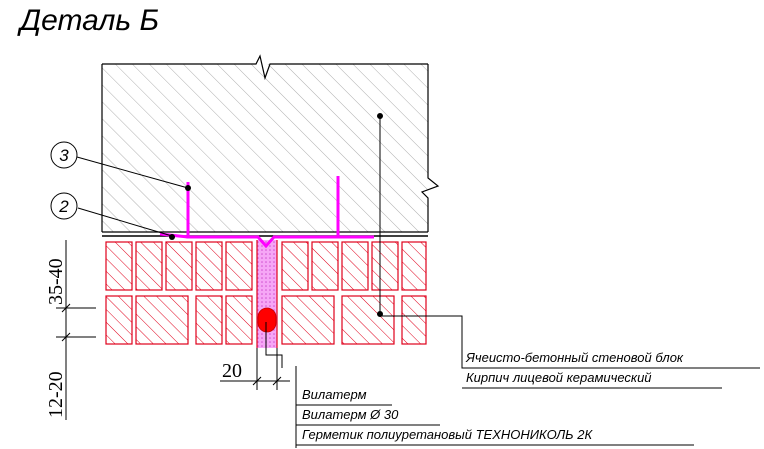  What do you see at coordinates (255, 369) in the screenshot?
I see `horizontal-dimension` at bounding box center [255, 369].